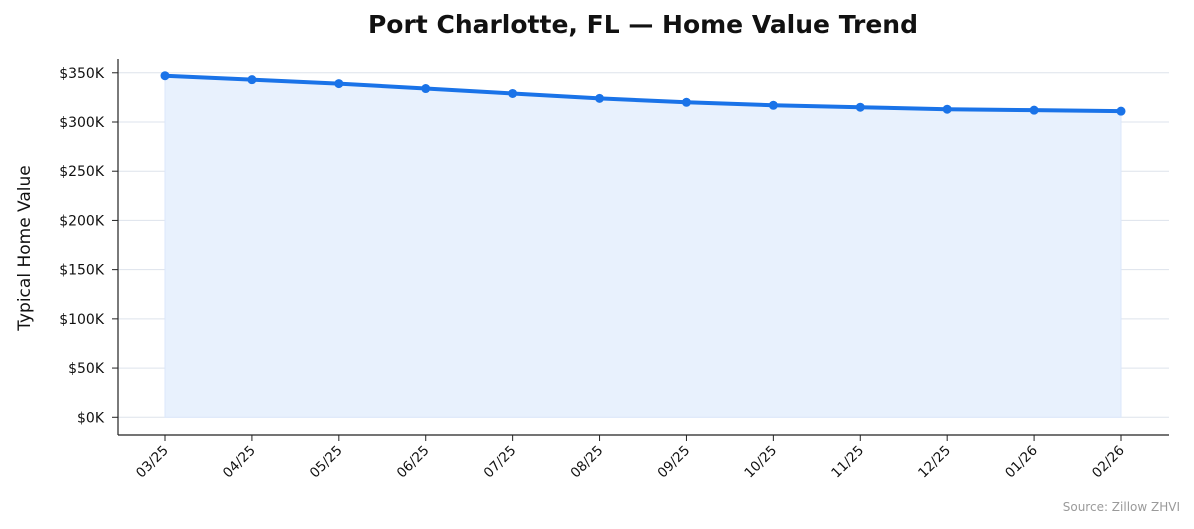  I want to click on x-tick-label: 10/25, so click(760, 462).